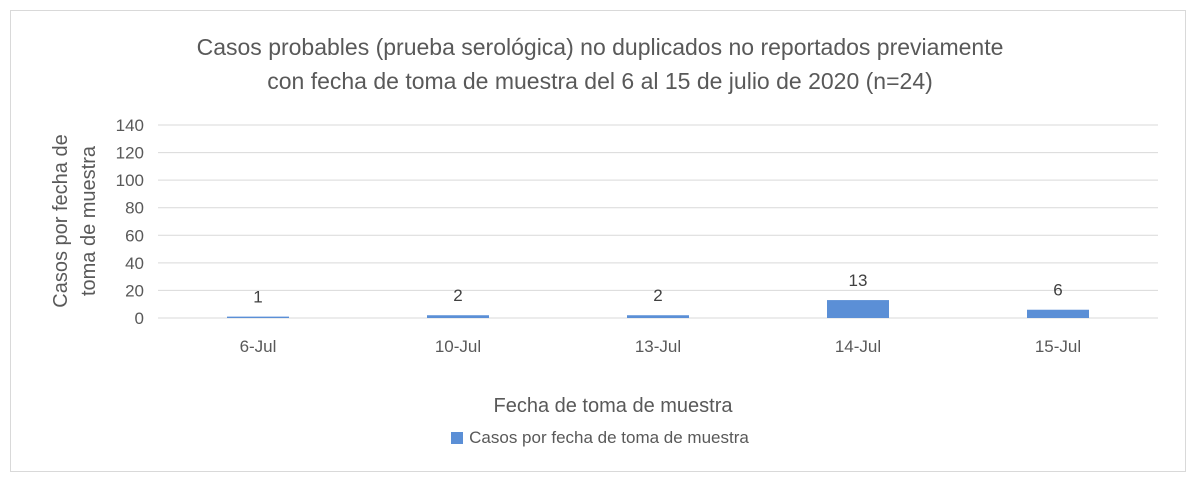 The width and height of the screenshot is (1200, 486). Describe the element at coordinates (858, 280) in the screenshot. I see `data-label: 13` at that location.